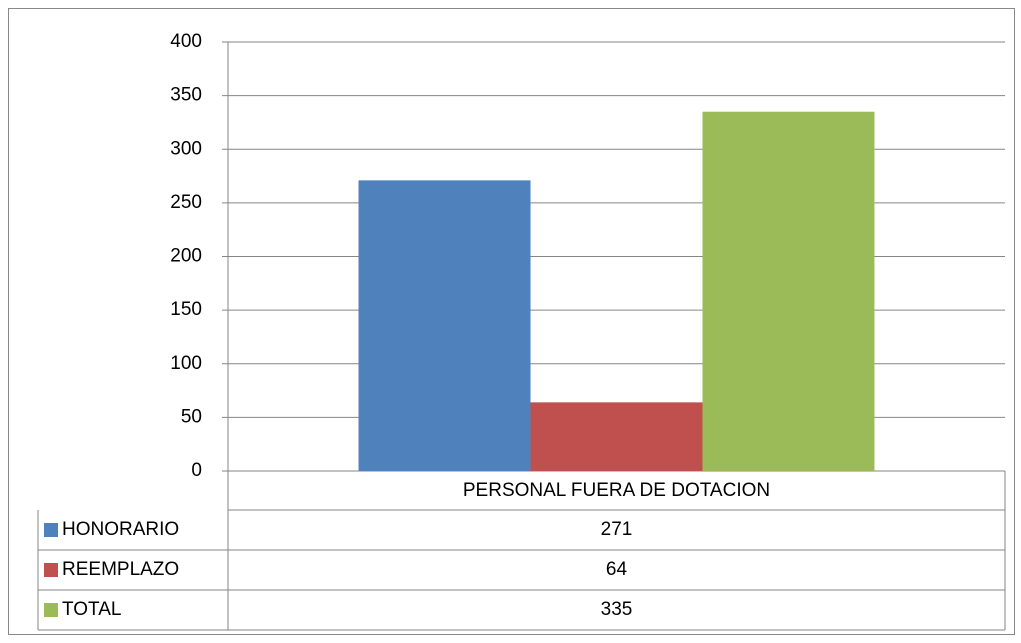  Describe the element at coordinates (120, 569) in the screenshot. I see `legend-label: REEMPLAZO` at that location.